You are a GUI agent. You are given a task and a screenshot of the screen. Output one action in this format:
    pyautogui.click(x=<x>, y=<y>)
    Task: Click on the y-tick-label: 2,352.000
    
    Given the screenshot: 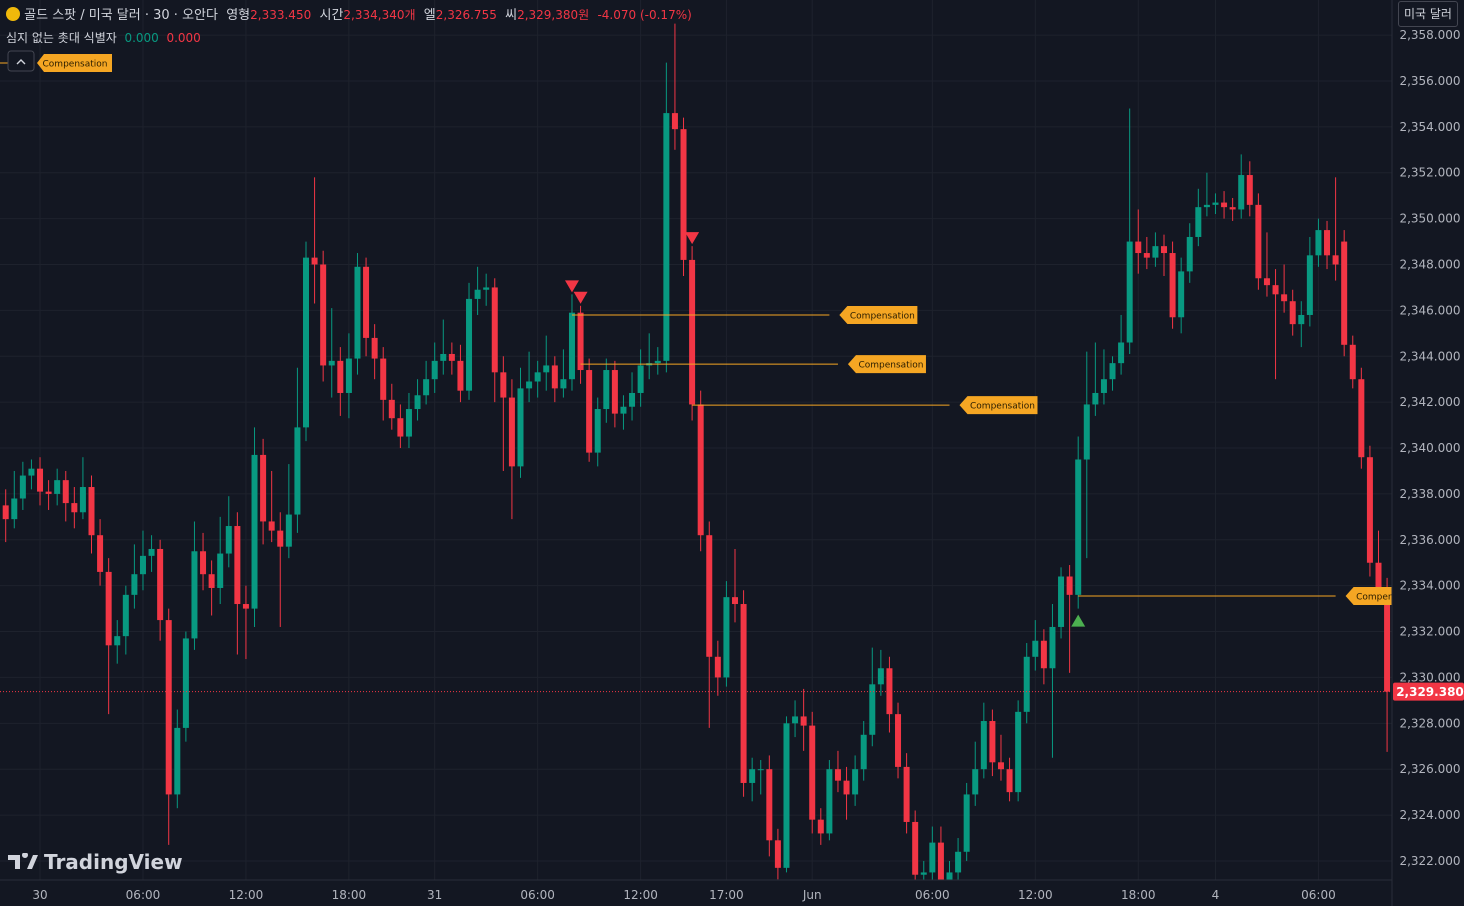 What is the action you would take?
    pyautogui.click(x=1429, y=173)
    